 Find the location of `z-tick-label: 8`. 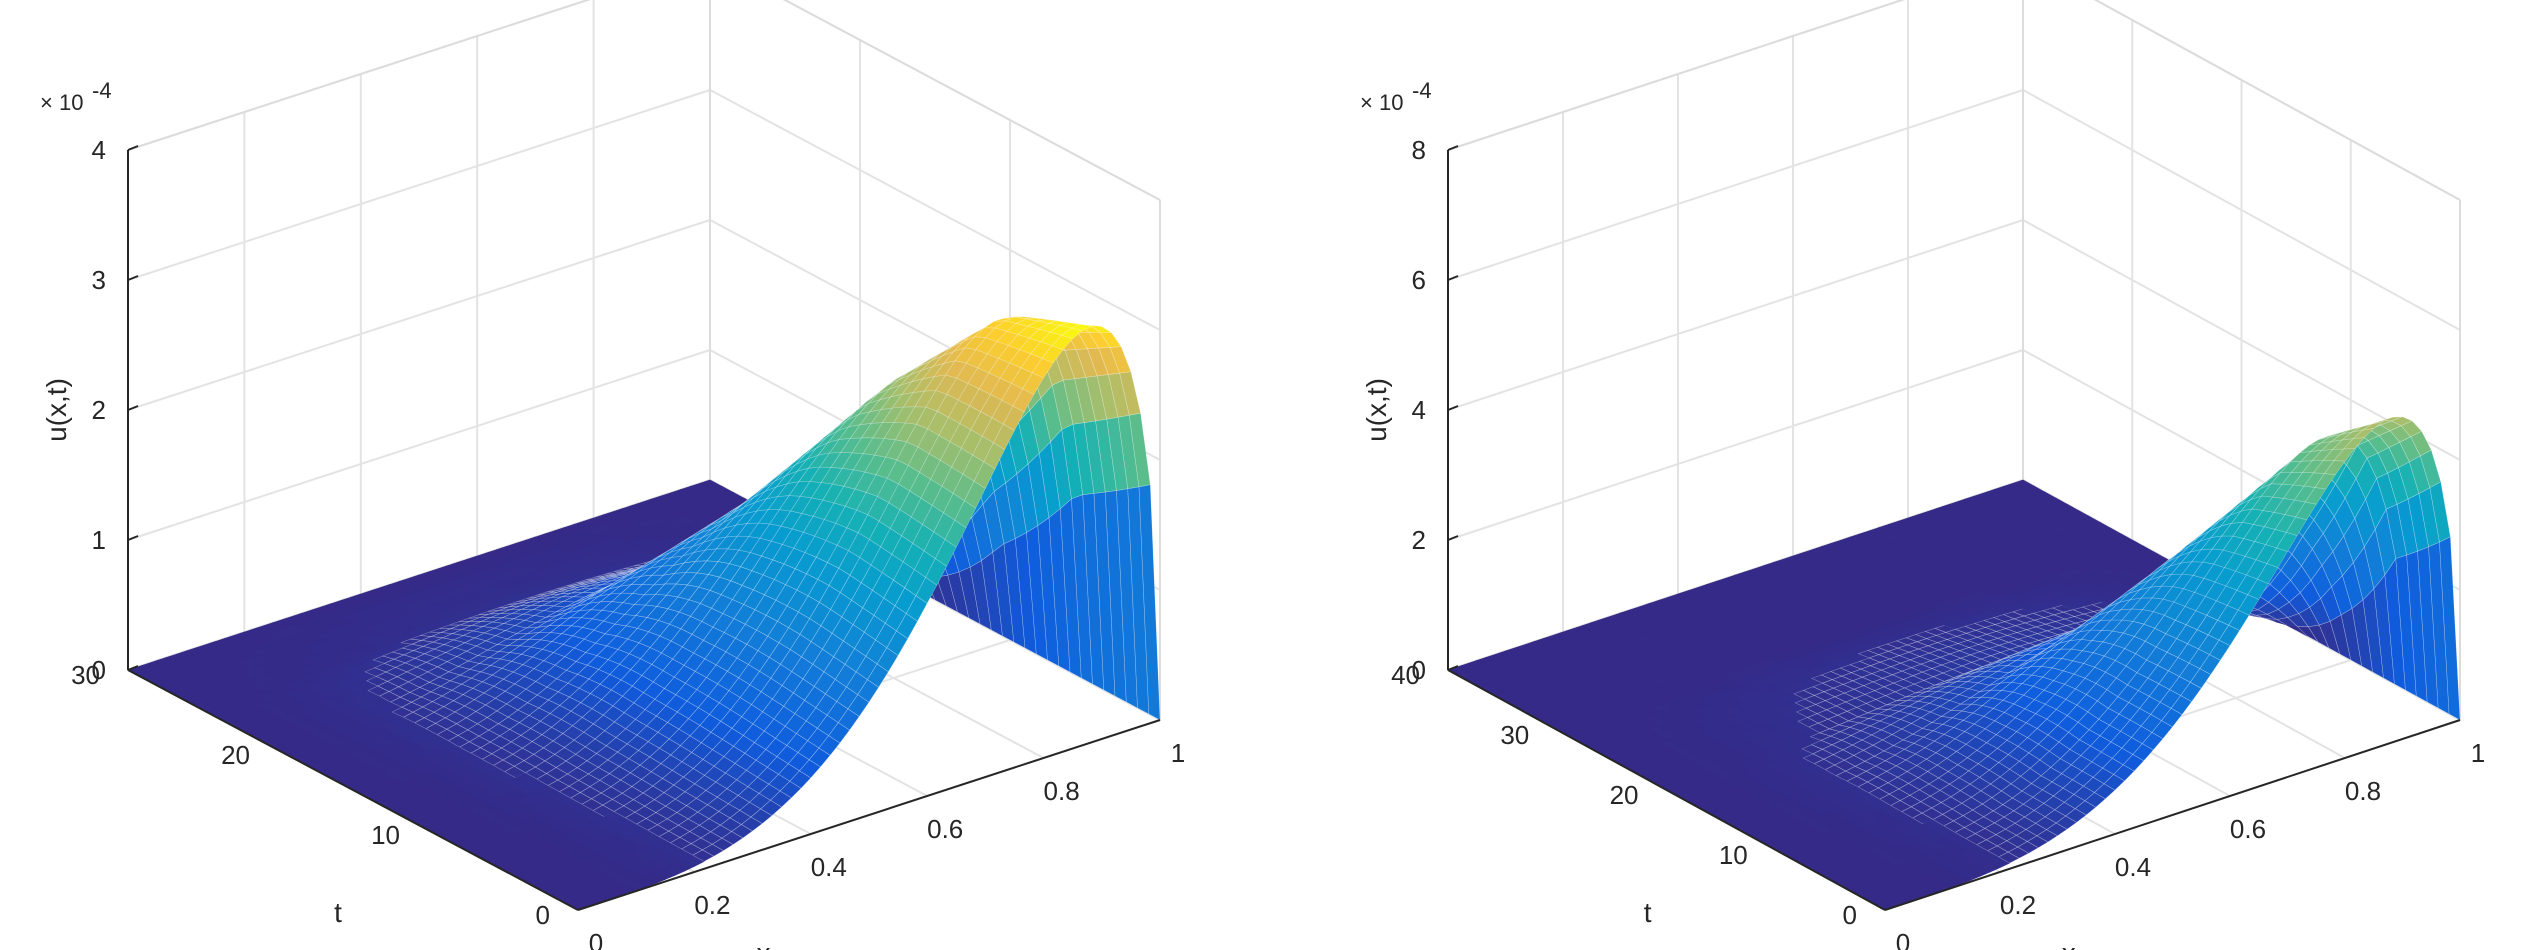

z-tick-label: 8 is located at coordinates (1419, 150).